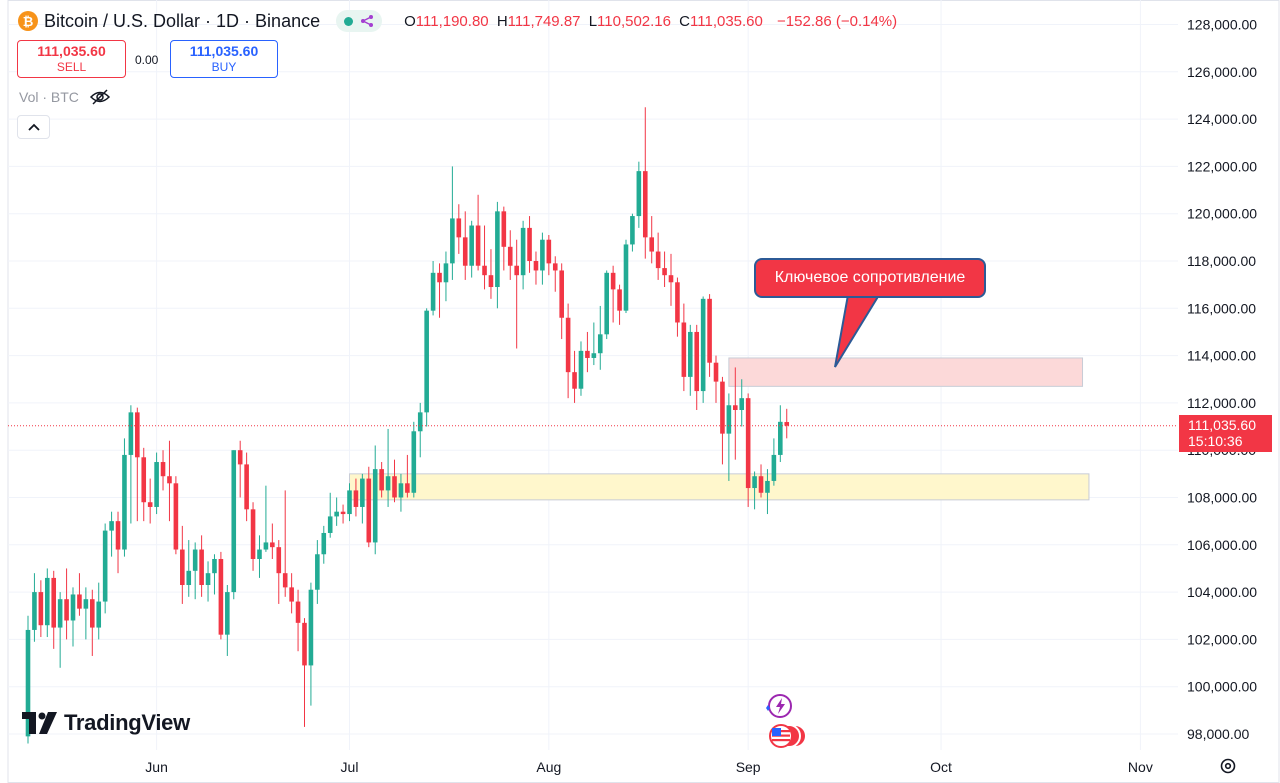  I want to click on us-economic-event-icon, so click(788, 736).